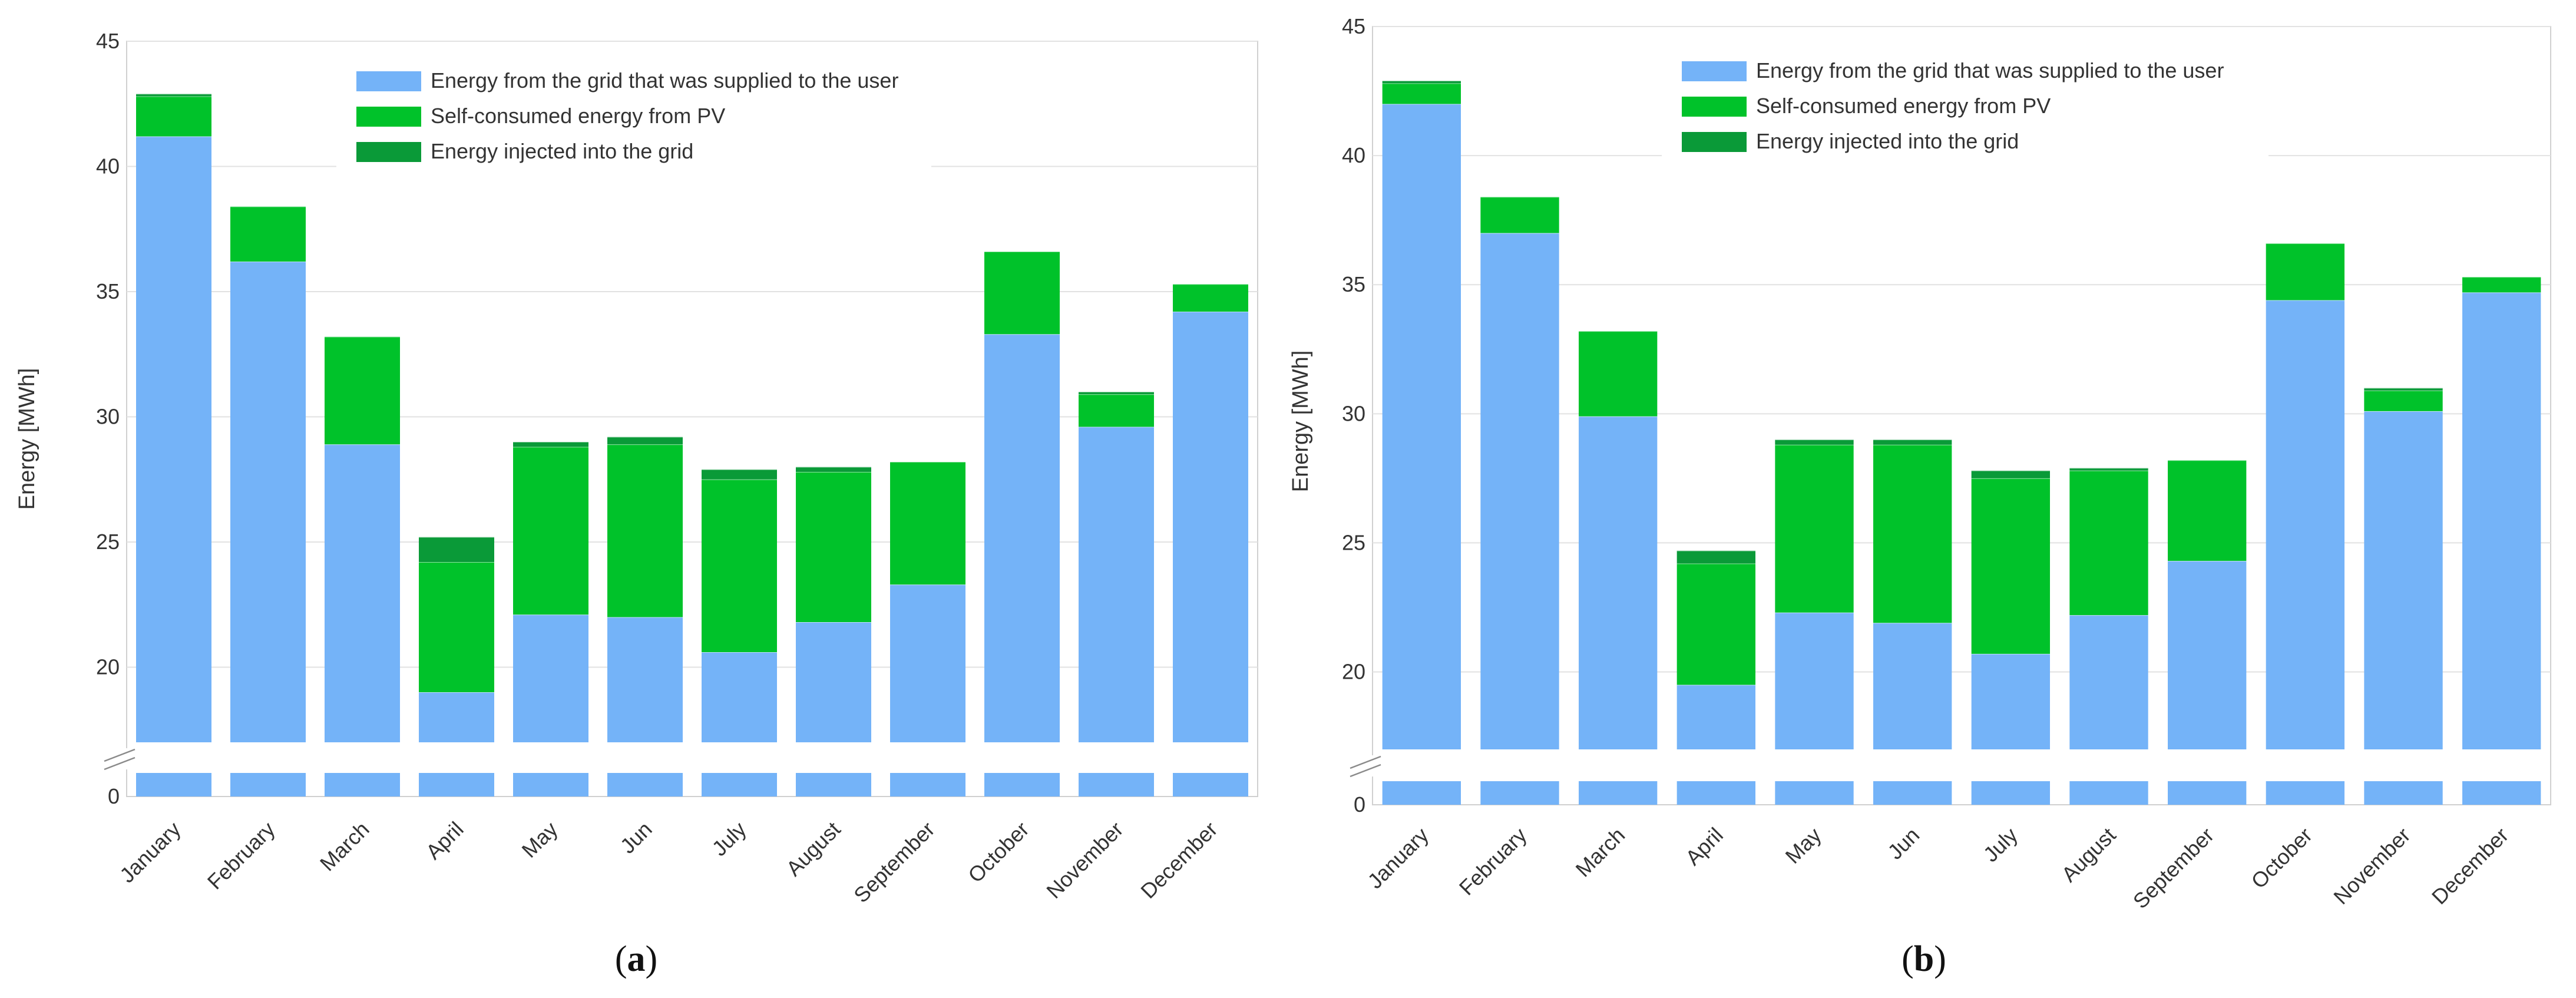  Describe the element at coordinates (1903, 106) in the screenshot. I see `legend-label: Self-consumed energy from PV` at that location.